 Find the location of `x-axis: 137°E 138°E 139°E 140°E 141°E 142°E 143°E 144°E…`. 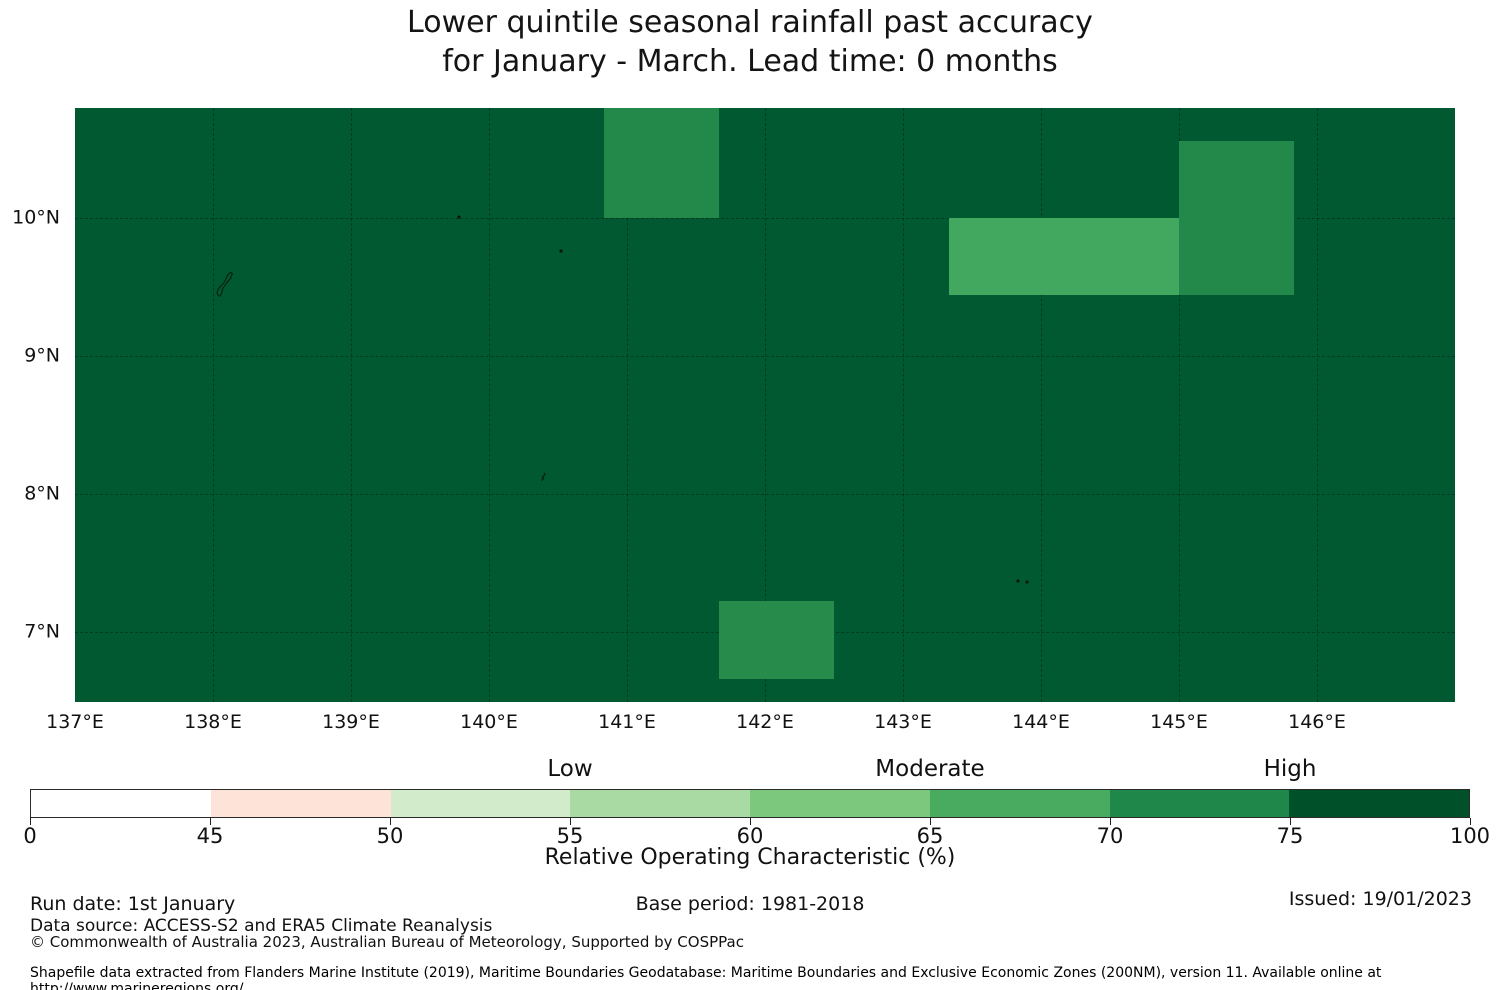

x-axis: 137°E 138°E 139°E 140°E 141°E 142°E 143°E 144°E… is located at coordinates (750, 724).